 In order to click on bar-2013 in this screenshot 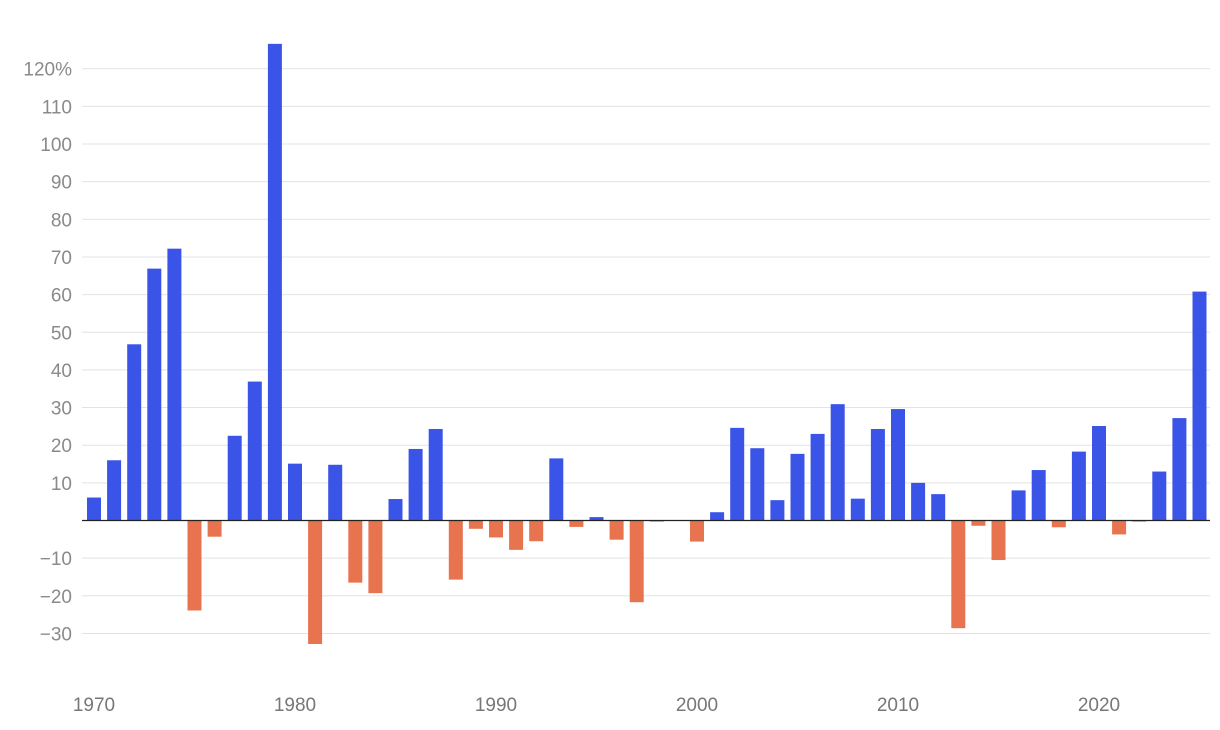, I will do `click(958, 574)`.